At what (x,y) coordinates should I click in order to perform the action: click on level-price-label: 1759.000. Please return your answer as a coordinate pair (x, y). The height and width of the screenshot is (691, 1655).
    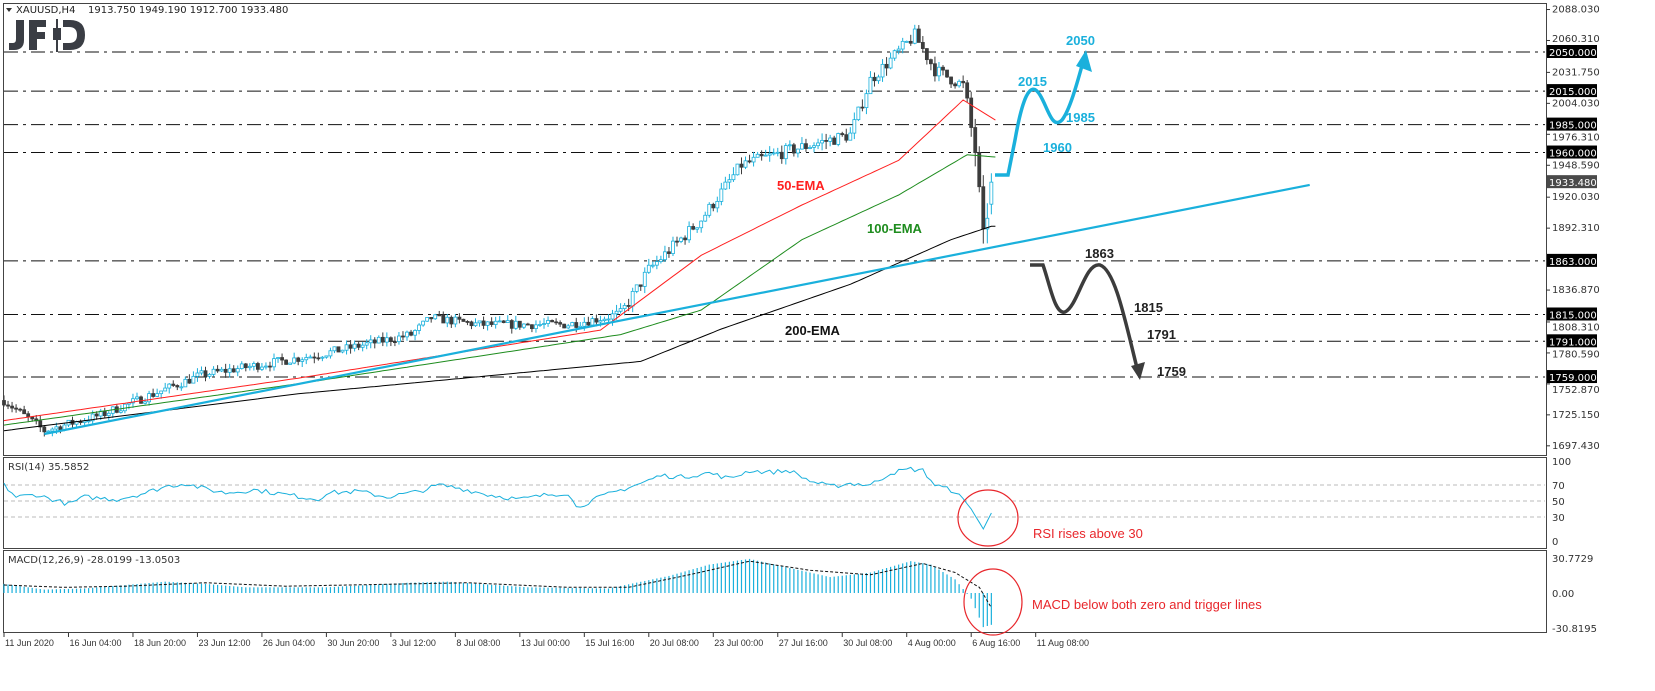
    Looking at the image, I should click on (1573, 378).